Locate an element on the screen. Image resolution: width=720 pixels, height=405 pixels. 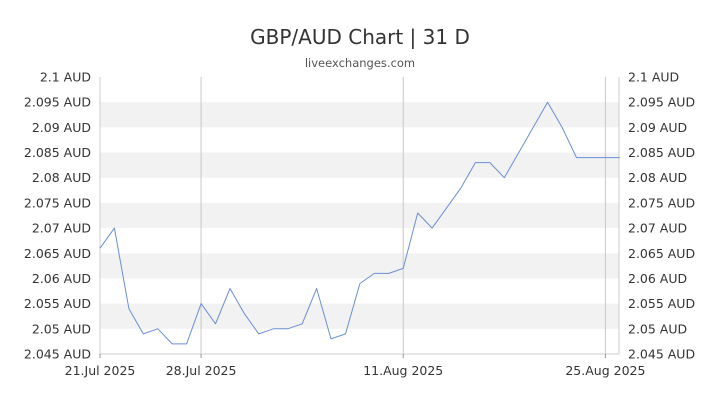
y-tick-label-left: 2.055 AUD is located at coordinates (57, 303).